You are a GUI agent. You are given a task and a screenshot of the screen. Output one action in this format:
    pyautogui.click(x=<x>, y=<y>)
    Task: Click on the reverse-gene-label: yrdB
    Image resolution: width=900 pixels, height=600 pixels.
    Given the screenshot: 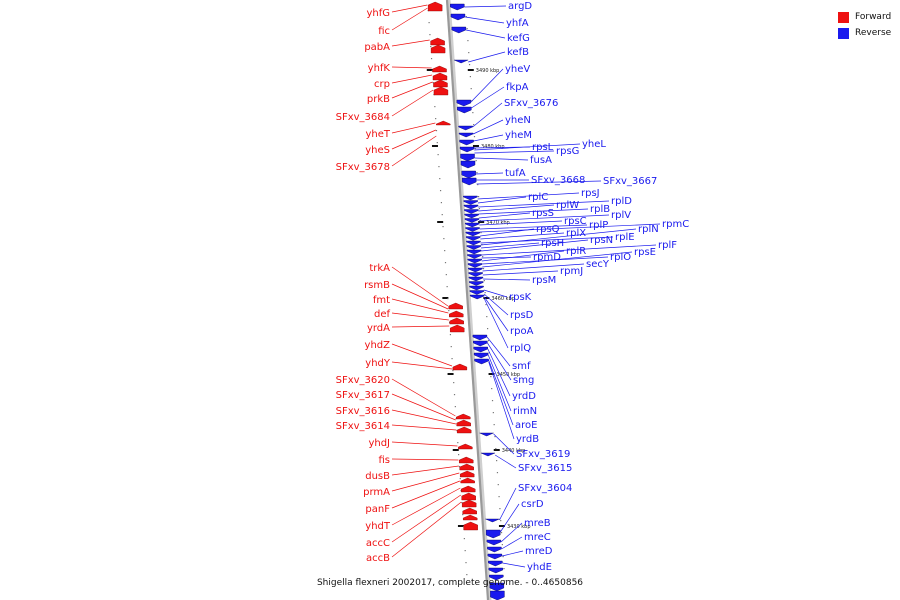 What is the action you would take?
    pyautogui.click(x=527, y=439)
    